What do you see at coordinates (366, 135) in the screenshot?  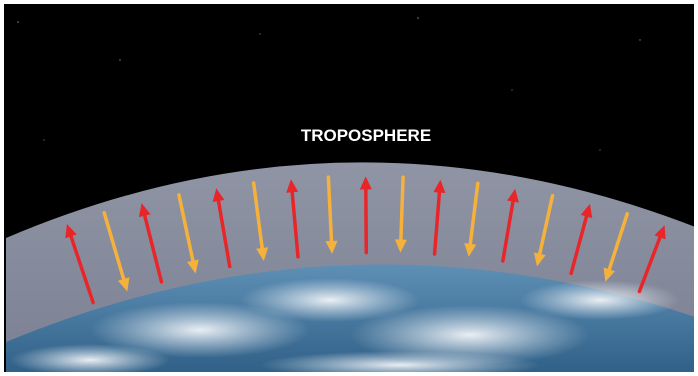 I see `troposphere-label: TROPOSPHERE` at bounding box center [366, 135].